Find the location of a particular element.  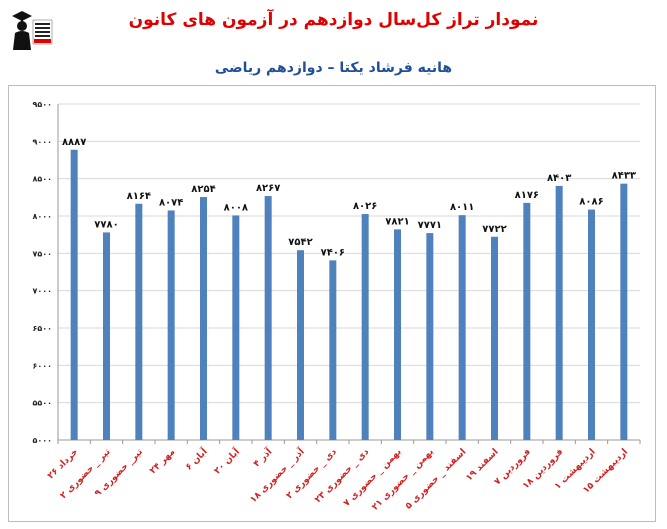

data-label: ۸۱۶۴ is located at coordinates (139, 196).